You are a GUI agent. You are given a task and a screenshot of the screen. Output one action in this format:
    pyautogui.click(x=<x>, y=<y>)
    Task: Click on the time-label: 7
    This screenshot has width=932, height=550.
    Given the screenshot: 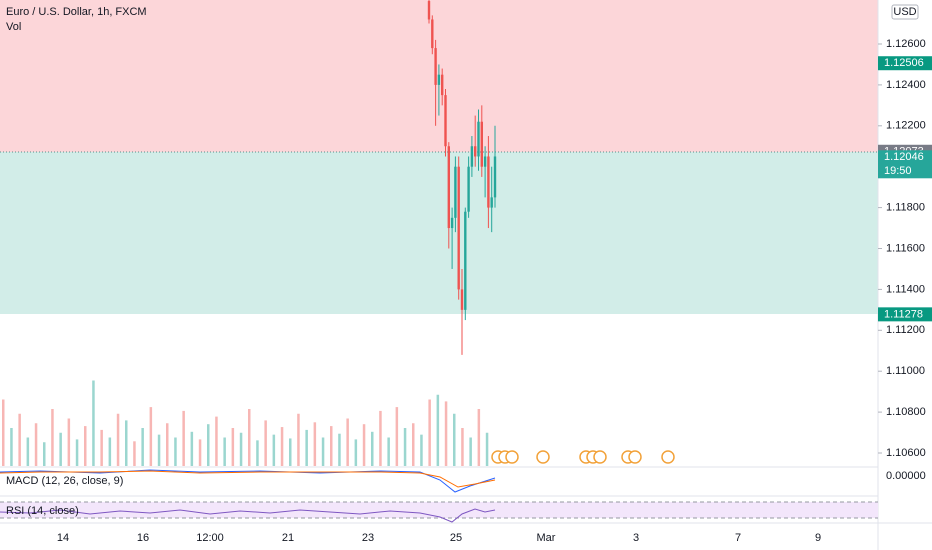 What is the action you would take?
    pyautogui.click(x=738, y=538)
    